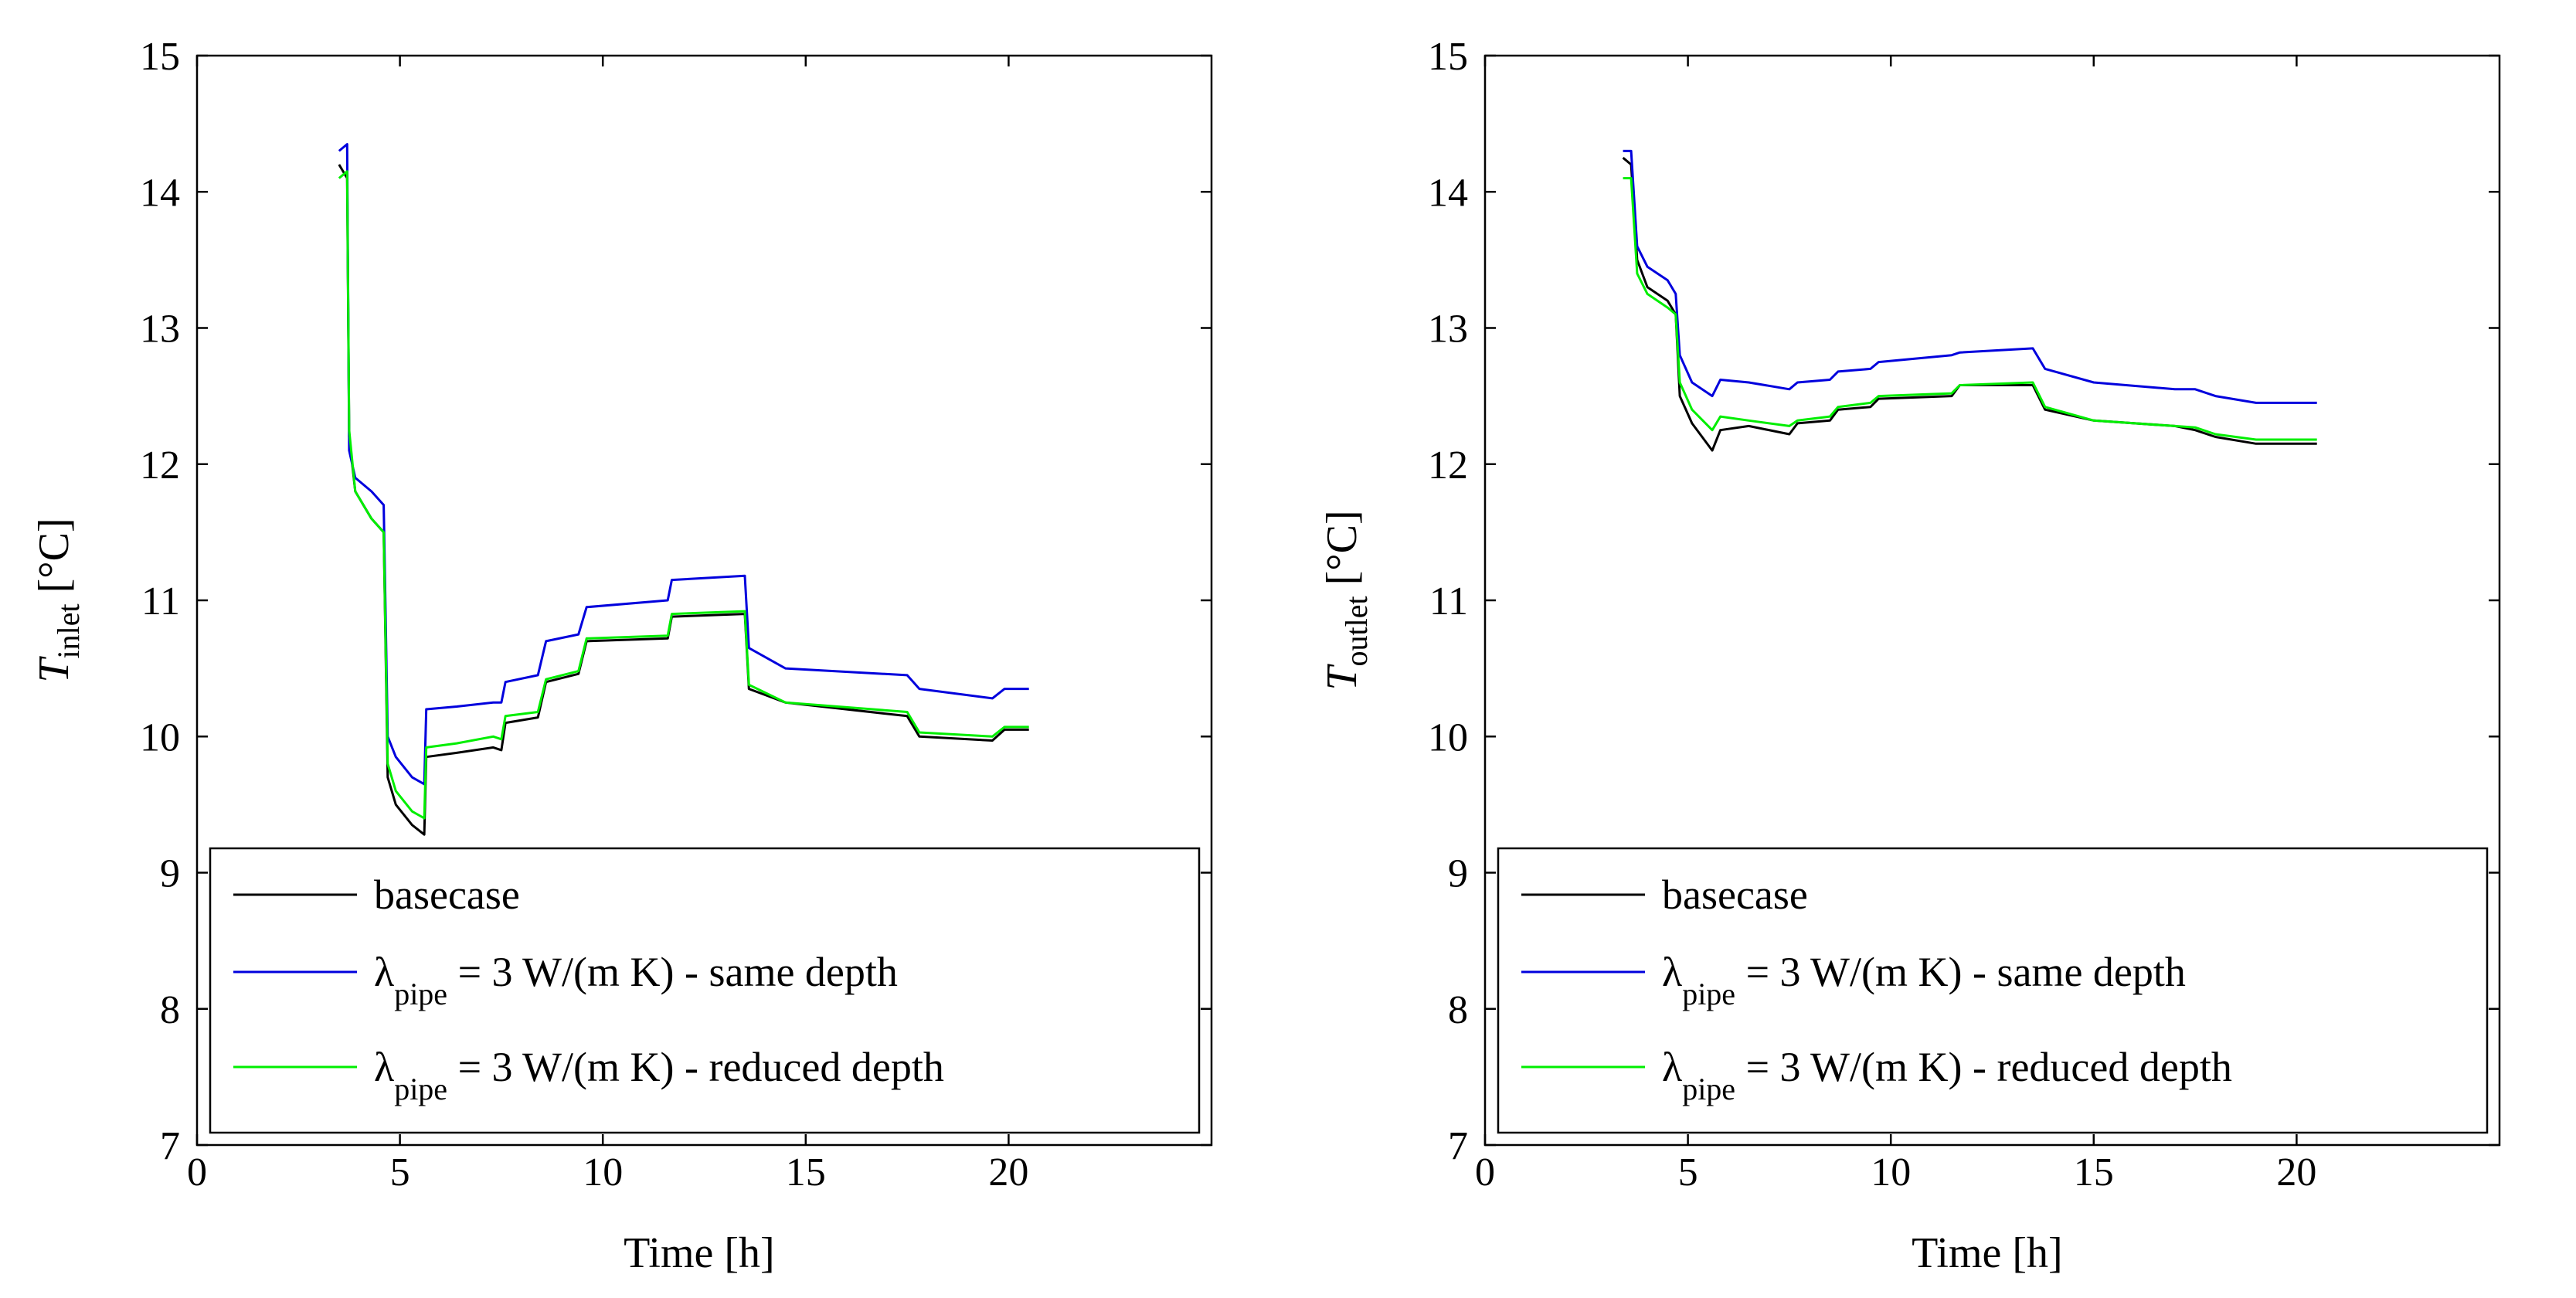 Image resolution: width=2576 pixels, height=1298 pixels. I want to click on y-axis-label: Toutlet [°C], so click(1346, 600).